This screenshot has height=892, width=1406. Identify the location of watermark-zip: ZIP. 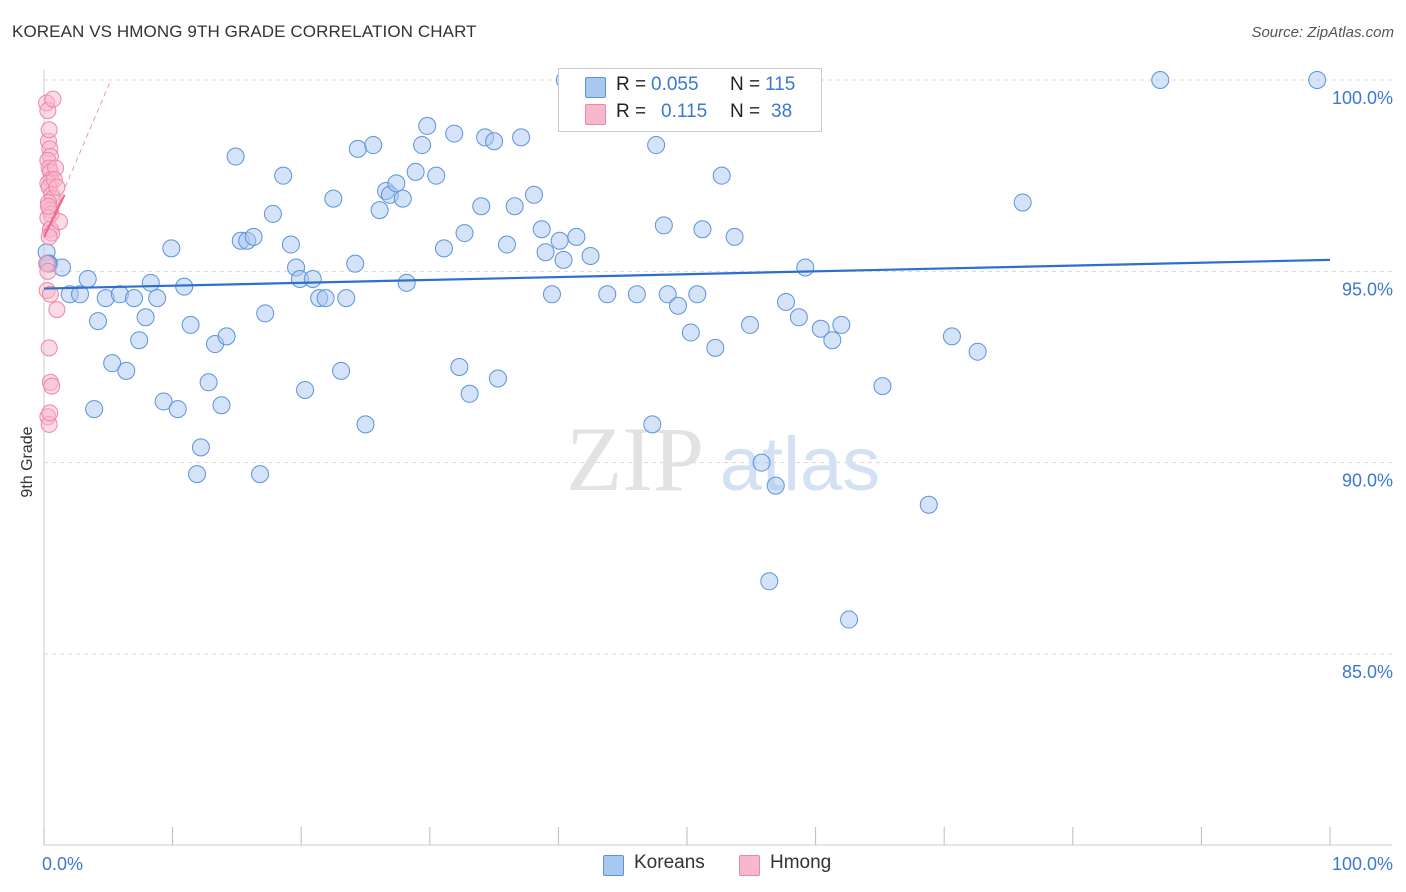
(635, 459).